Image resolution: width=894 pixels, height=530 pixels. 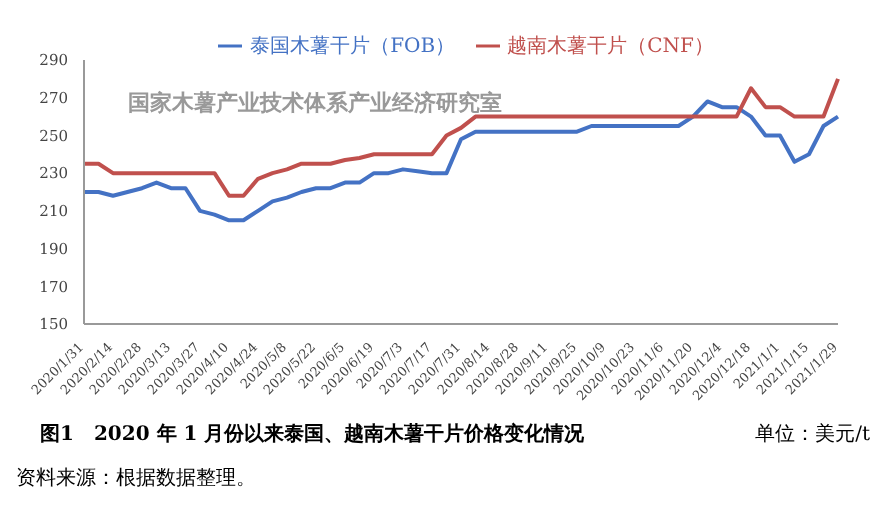 What do you see at coordinates (812, 434) in the screenshot?
I see `text: 单位：美元/t` at bounding box center [812, 434].